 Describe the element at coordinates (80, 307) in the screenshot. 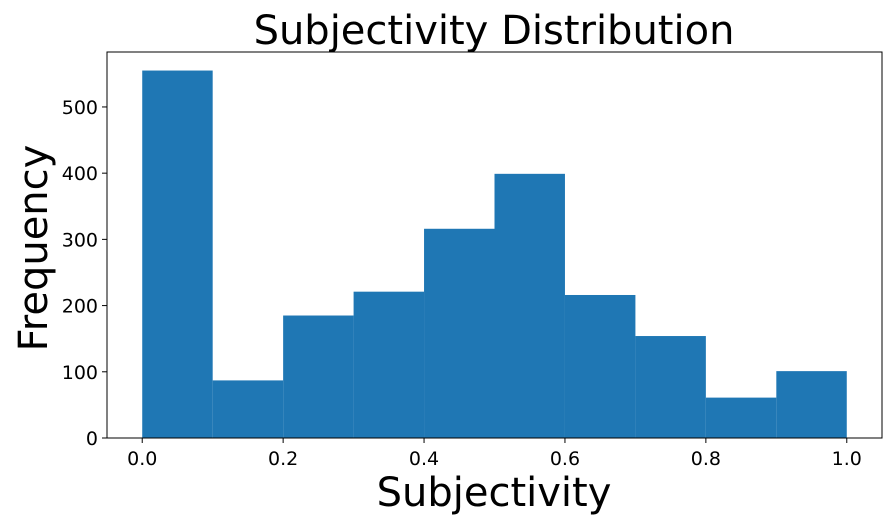

I see `y-tick-label: 200` at that location.